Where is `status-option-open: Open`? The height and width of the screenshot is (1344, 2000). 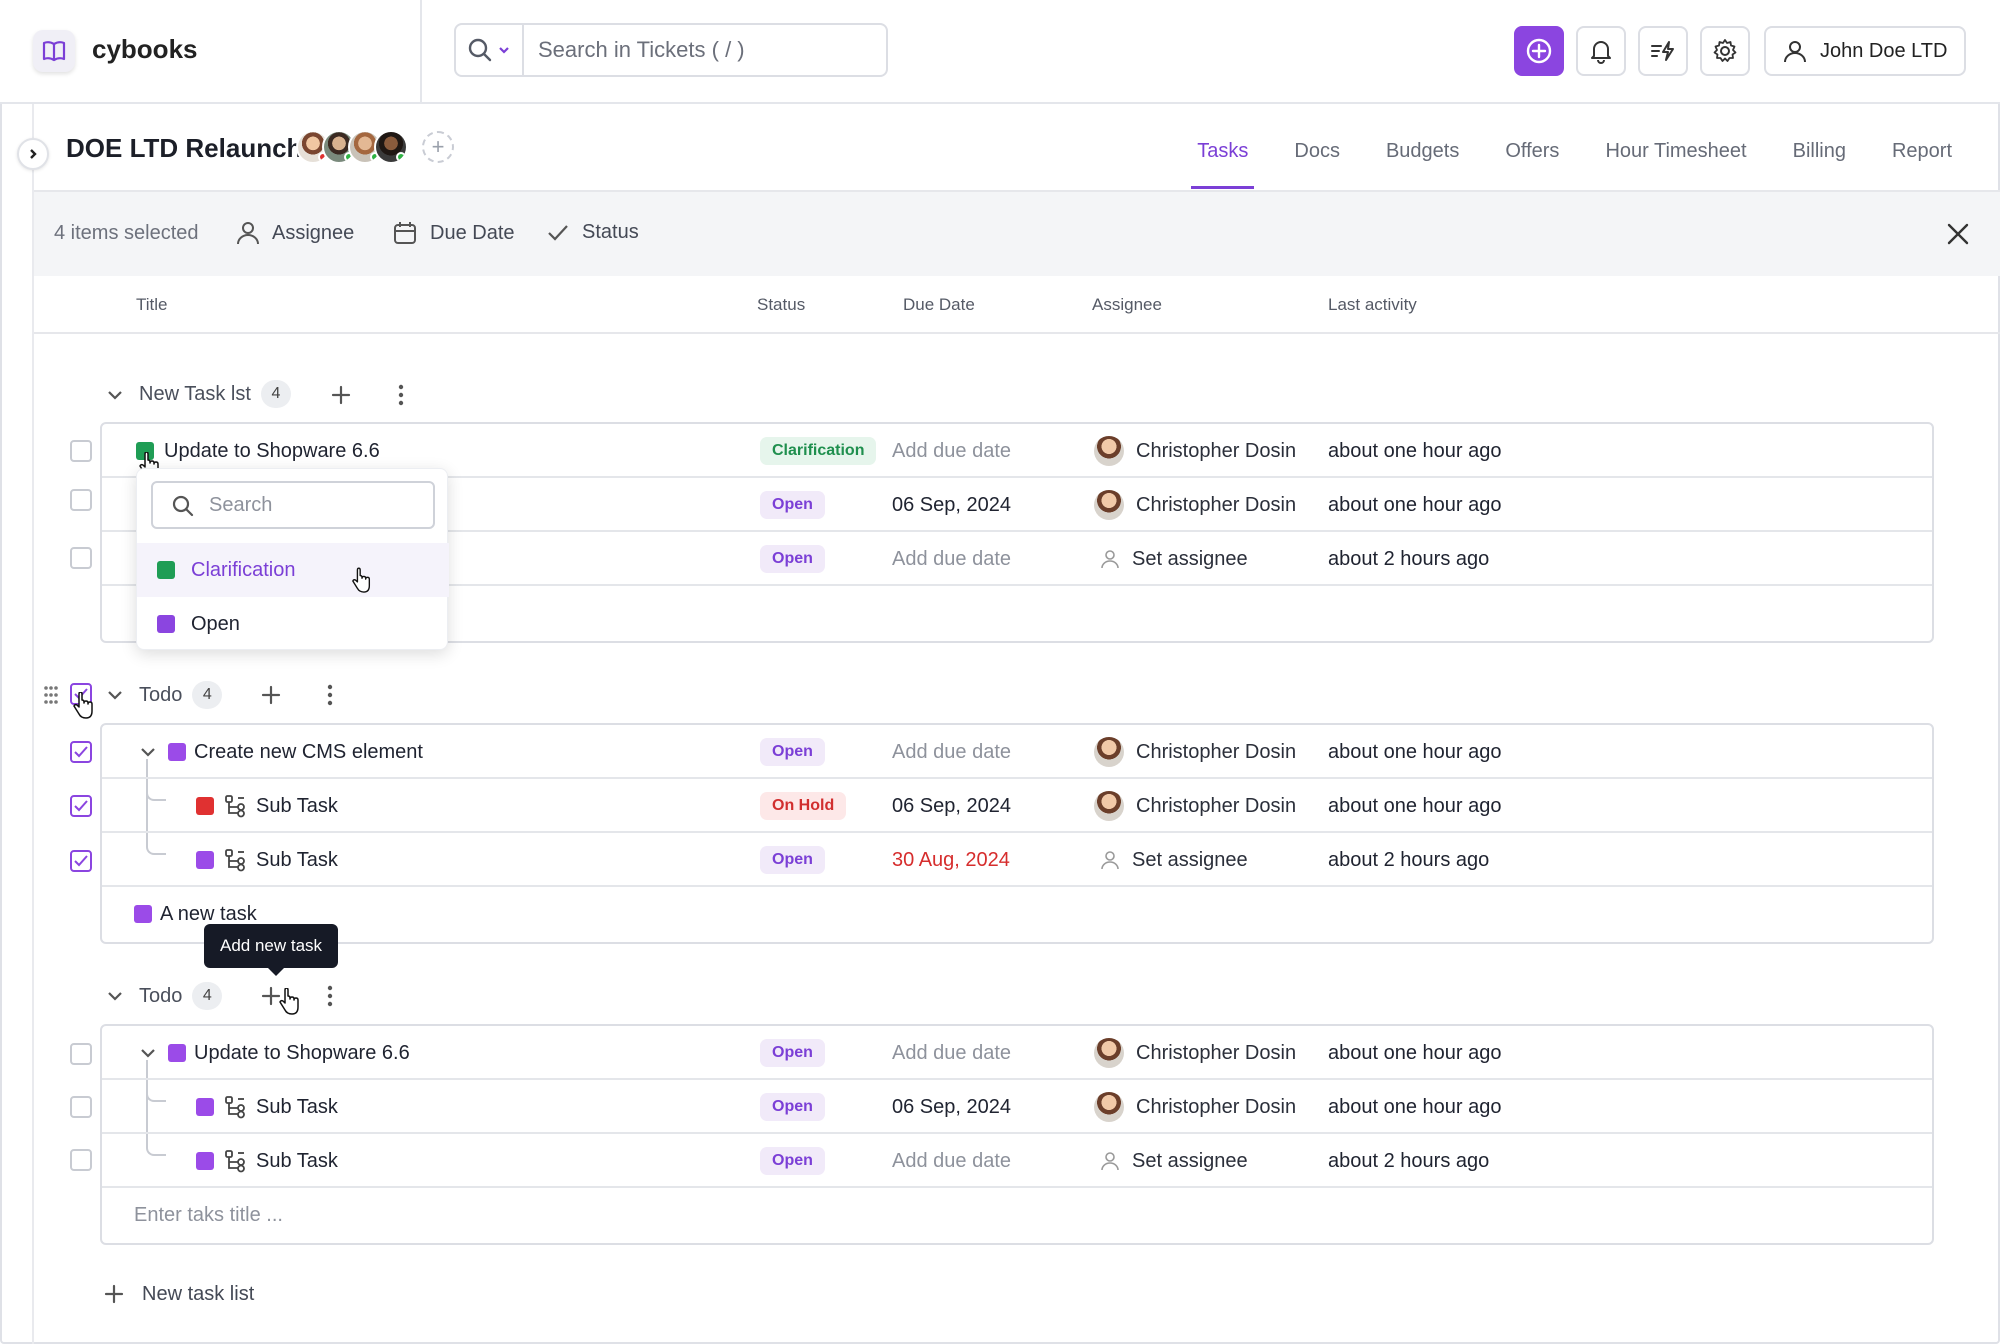
status-option-open: Open is located at coordinates (293, 624).